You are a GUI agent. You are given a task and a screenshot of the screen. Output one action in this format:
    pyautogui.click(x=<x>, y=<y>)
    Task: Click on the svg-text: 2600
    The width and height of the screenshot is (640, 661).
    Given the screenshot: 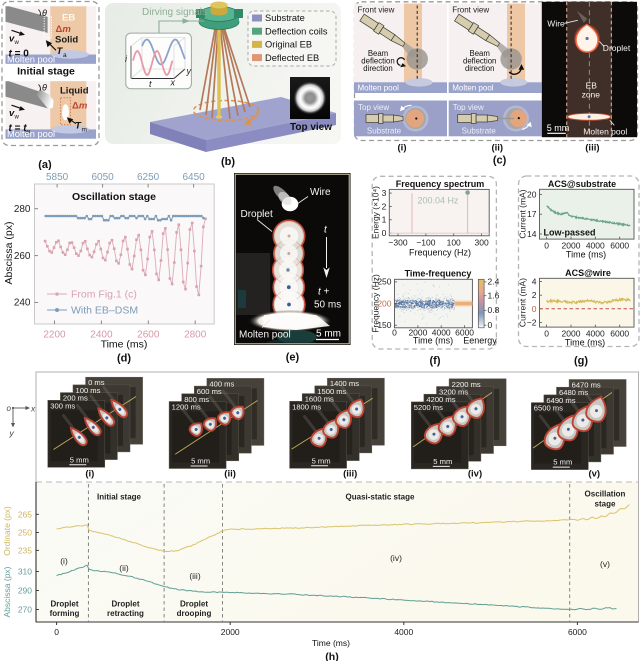 What is the action you would take?
    pyautogui.click(x=148, y=335)
    